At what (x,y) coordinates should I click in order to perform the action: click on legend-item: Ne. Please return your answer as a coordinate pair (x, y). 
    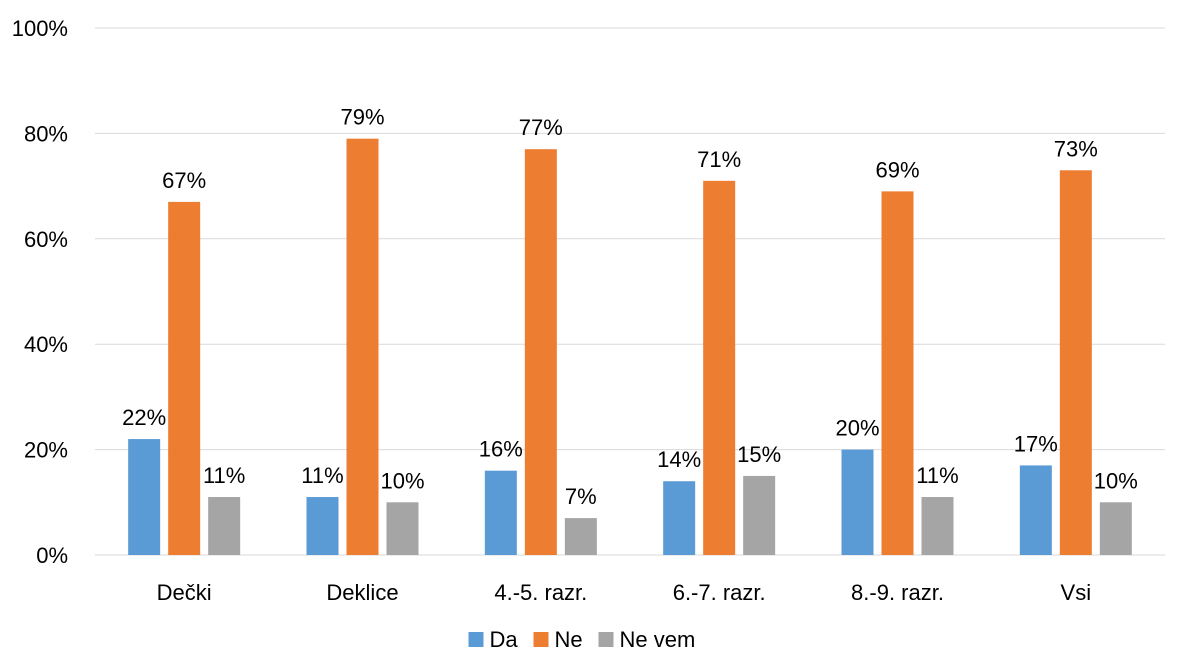
    Looking at the image, I should click on (558, 639).